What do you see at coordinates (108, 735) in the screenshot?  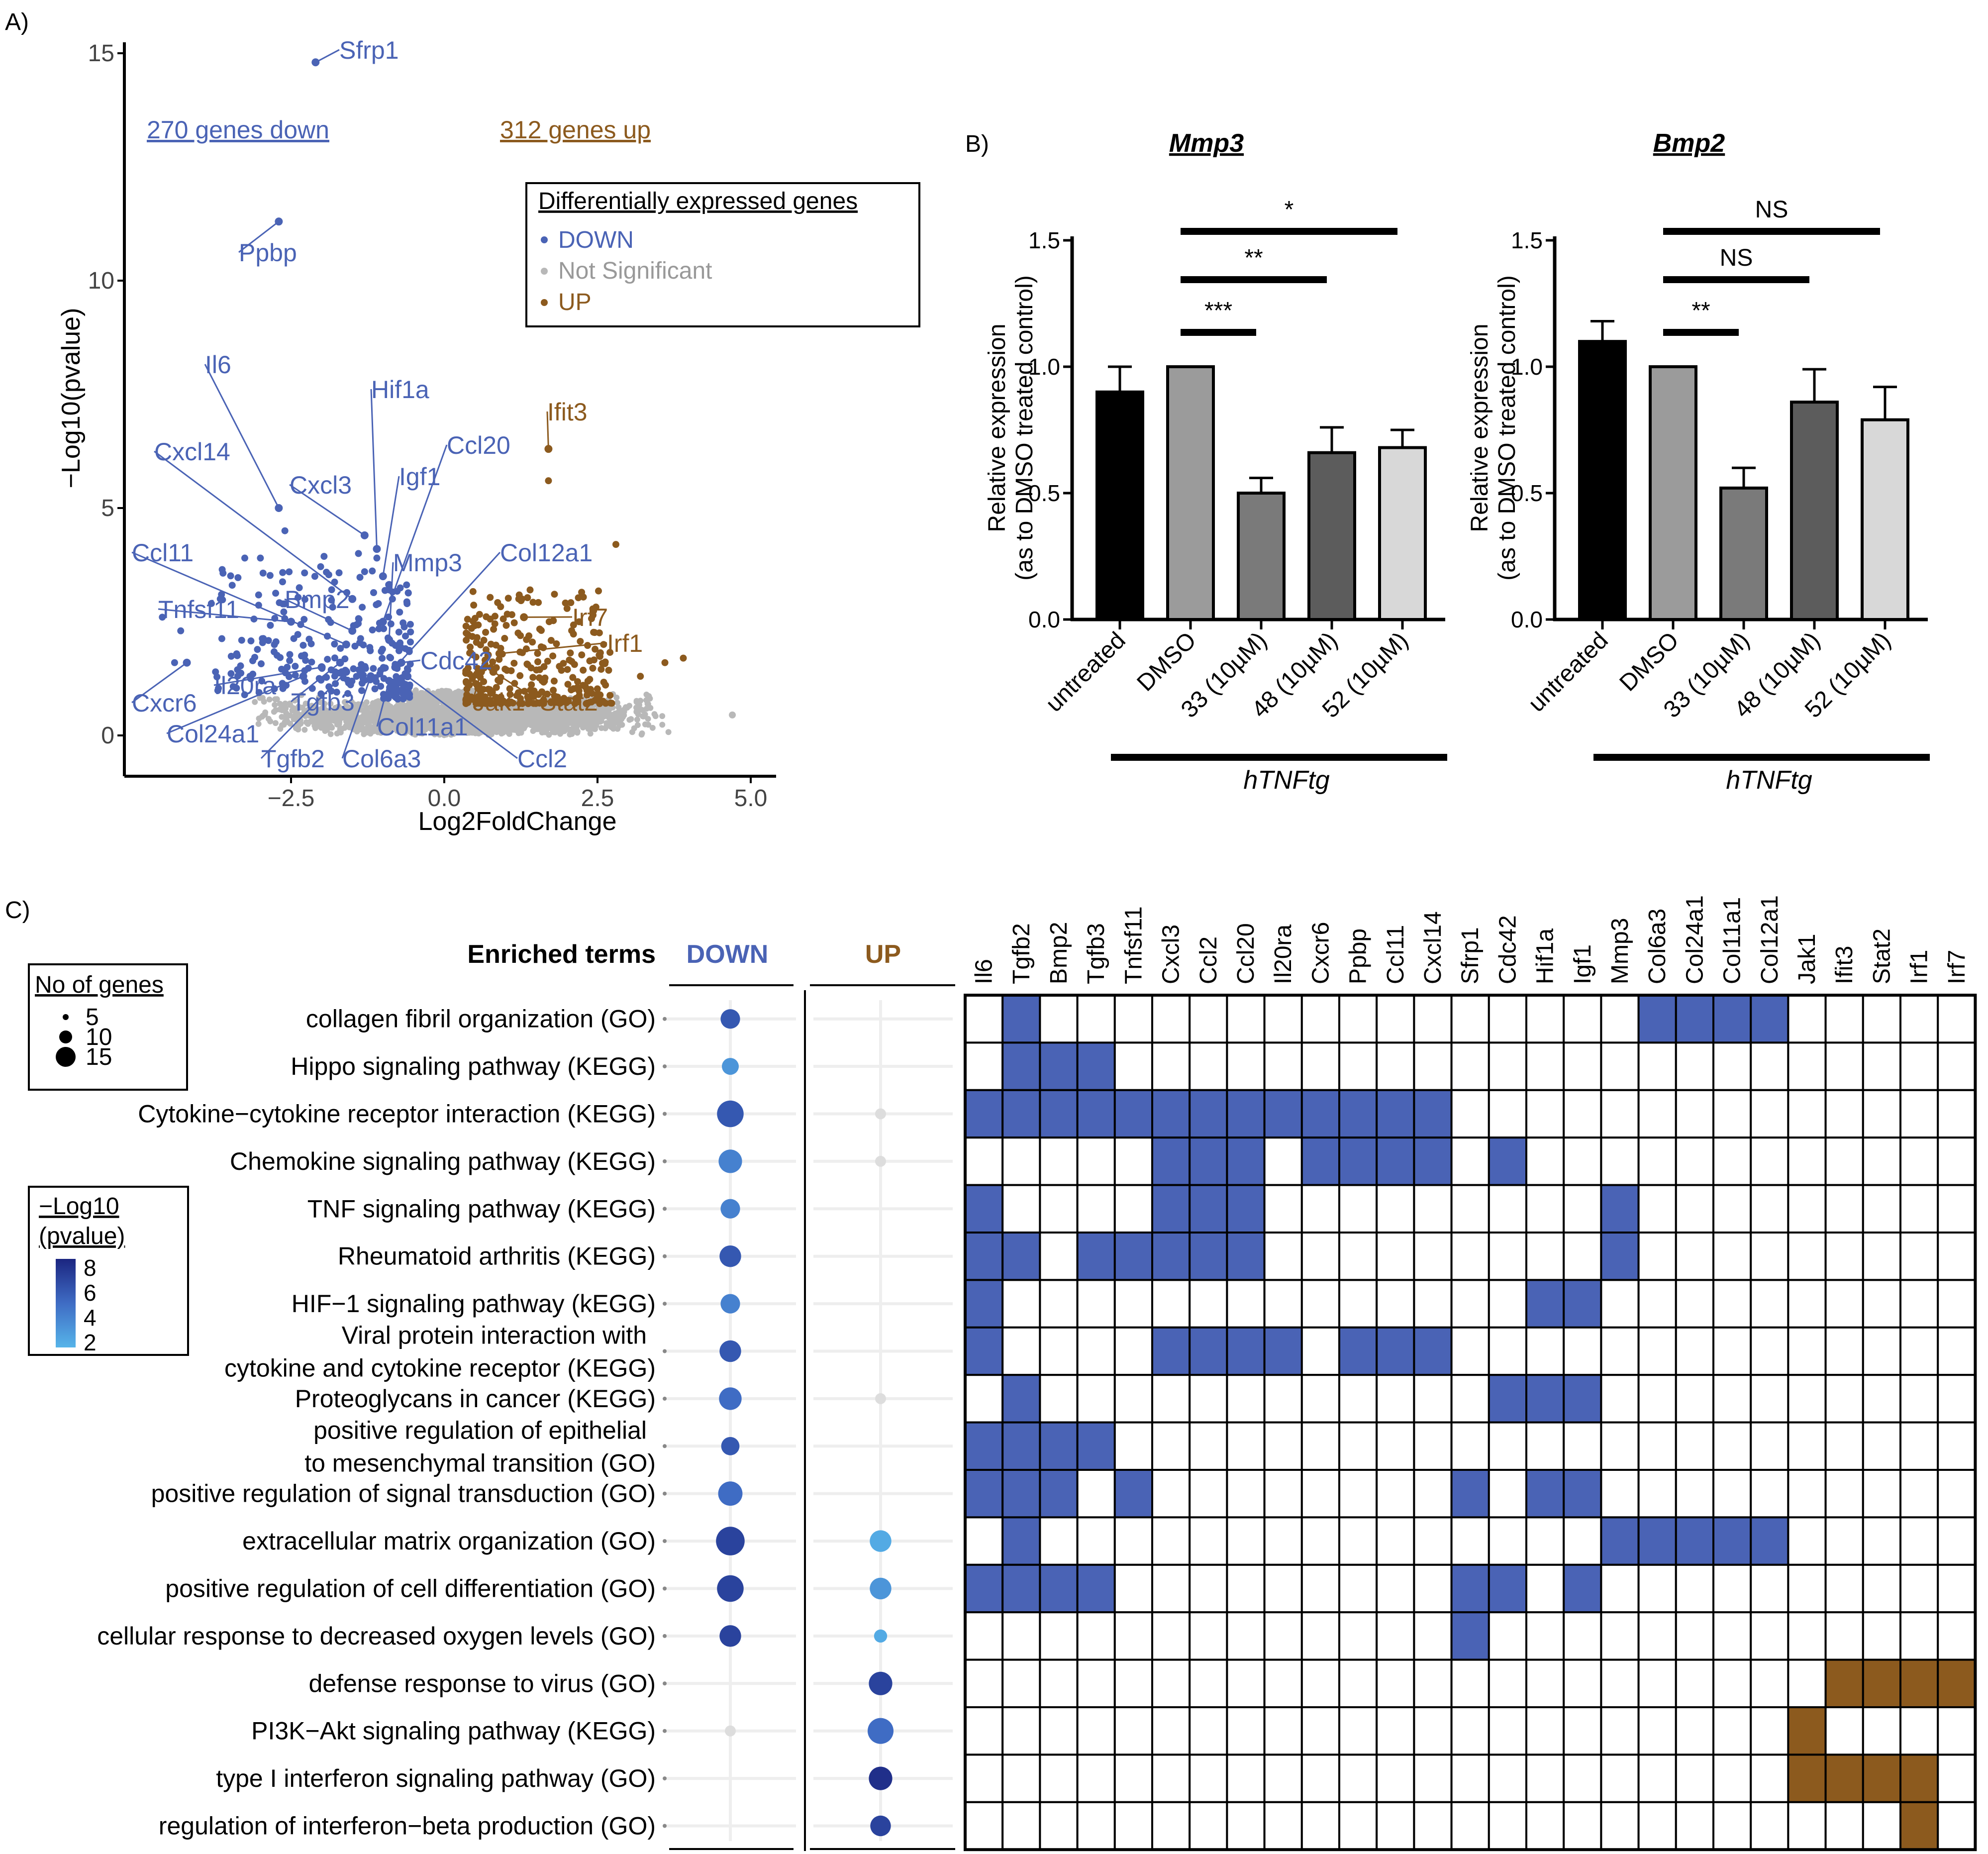 I see `volcano-ytick-label: 0` at bounding box center [108, 735].